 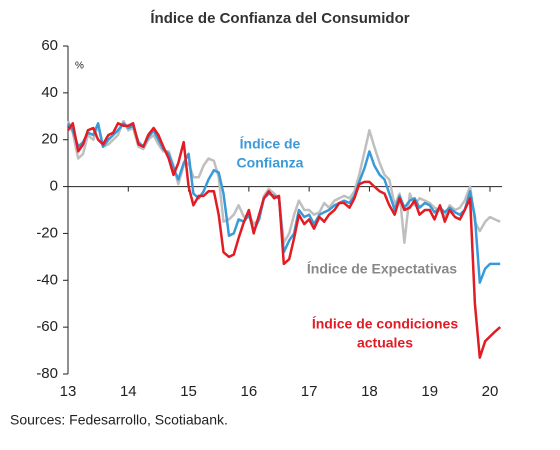 What do you see at coordinates (49, 139) in the screenshot?
I see `y-tick-label: 20` at bounding box center [49, 139].